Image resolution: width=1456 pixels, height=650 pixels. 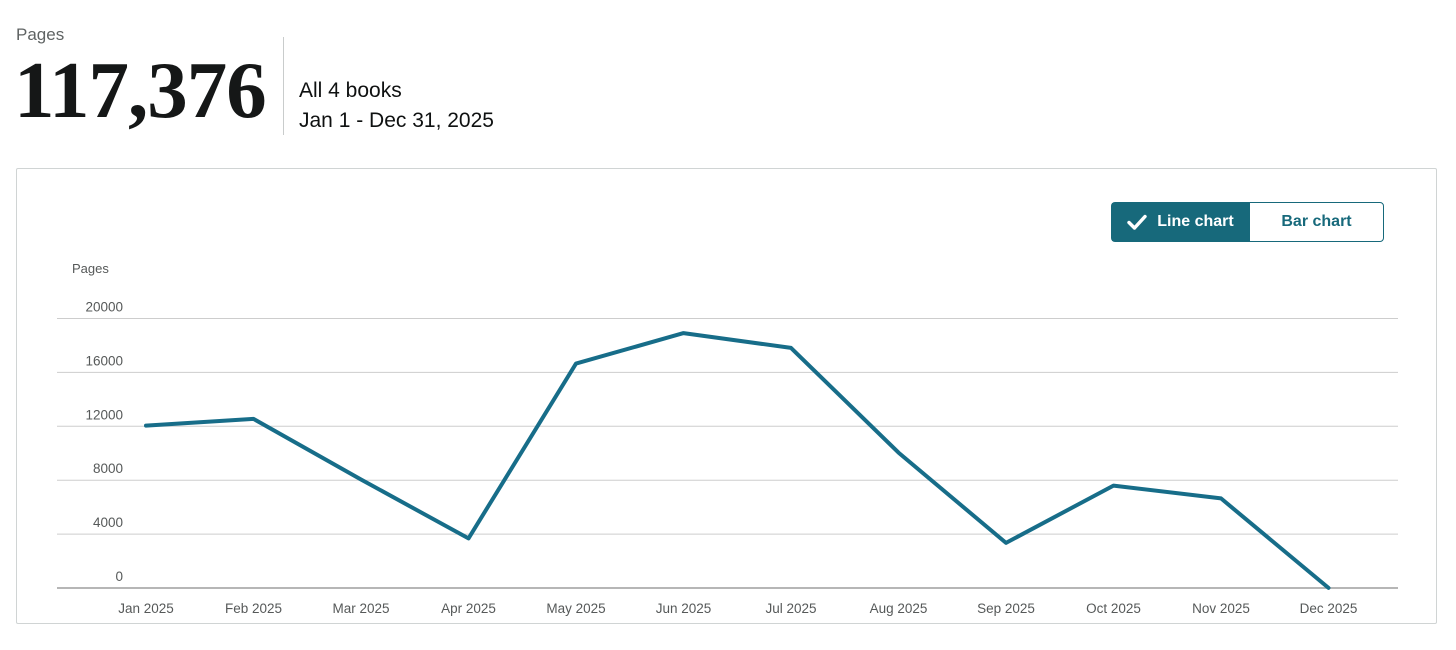 I want to click on y-tick-label: 20000, so click(x=104, y=307).